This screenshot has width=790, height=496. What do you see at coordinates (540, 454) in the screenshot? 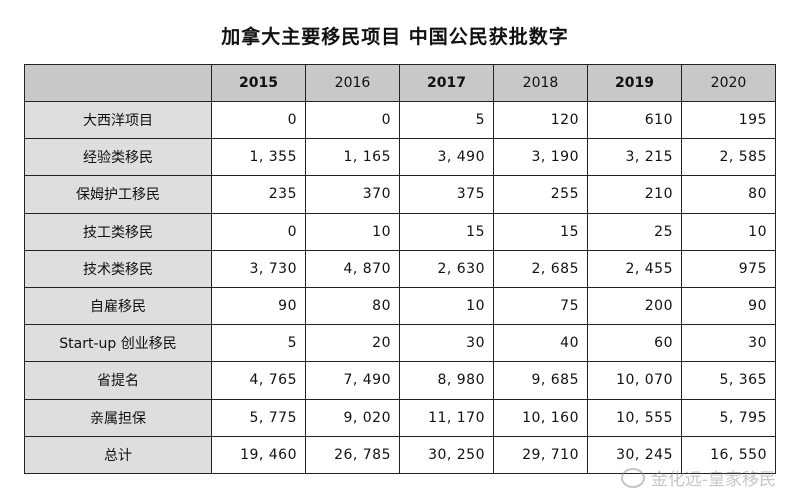
I see `table-cell: 29, 710` at bounding box center [540, 454].